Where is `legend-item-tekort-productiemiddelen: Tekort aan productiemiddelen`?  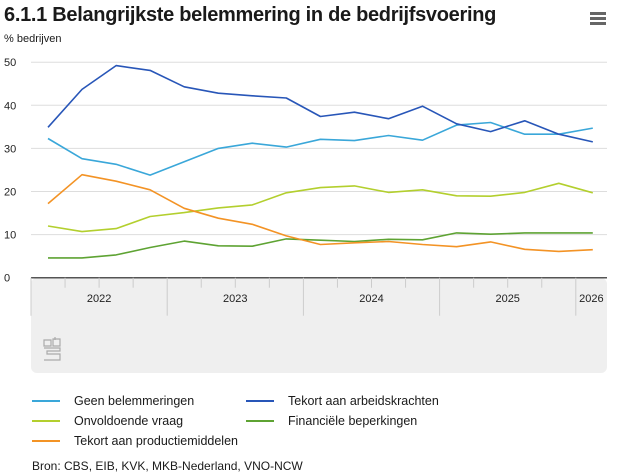
legend-item-tekort-productiemiddelen: Tekort aan productiemiddelen is located at coordinates (135, 441).